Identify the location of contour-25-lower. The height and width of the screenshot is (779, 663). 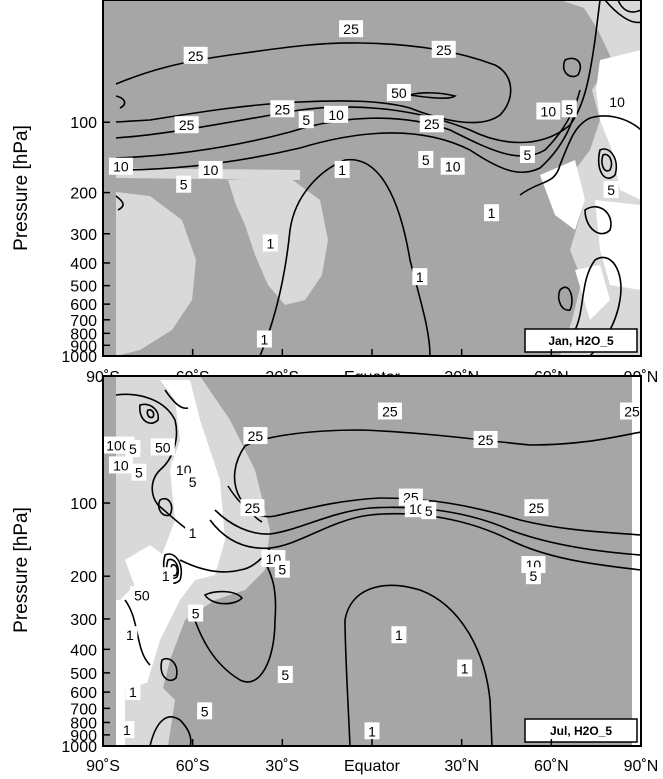
(434, 510).